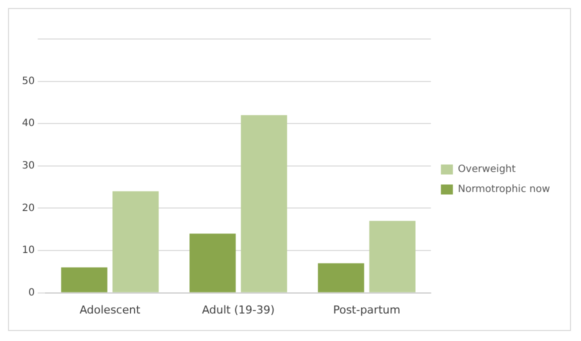 The width and height of the screenshot is (581, 341). Describe the element at coordinates (487, 170) in the screenshot. I see `legend-label: Overweight` at that location.